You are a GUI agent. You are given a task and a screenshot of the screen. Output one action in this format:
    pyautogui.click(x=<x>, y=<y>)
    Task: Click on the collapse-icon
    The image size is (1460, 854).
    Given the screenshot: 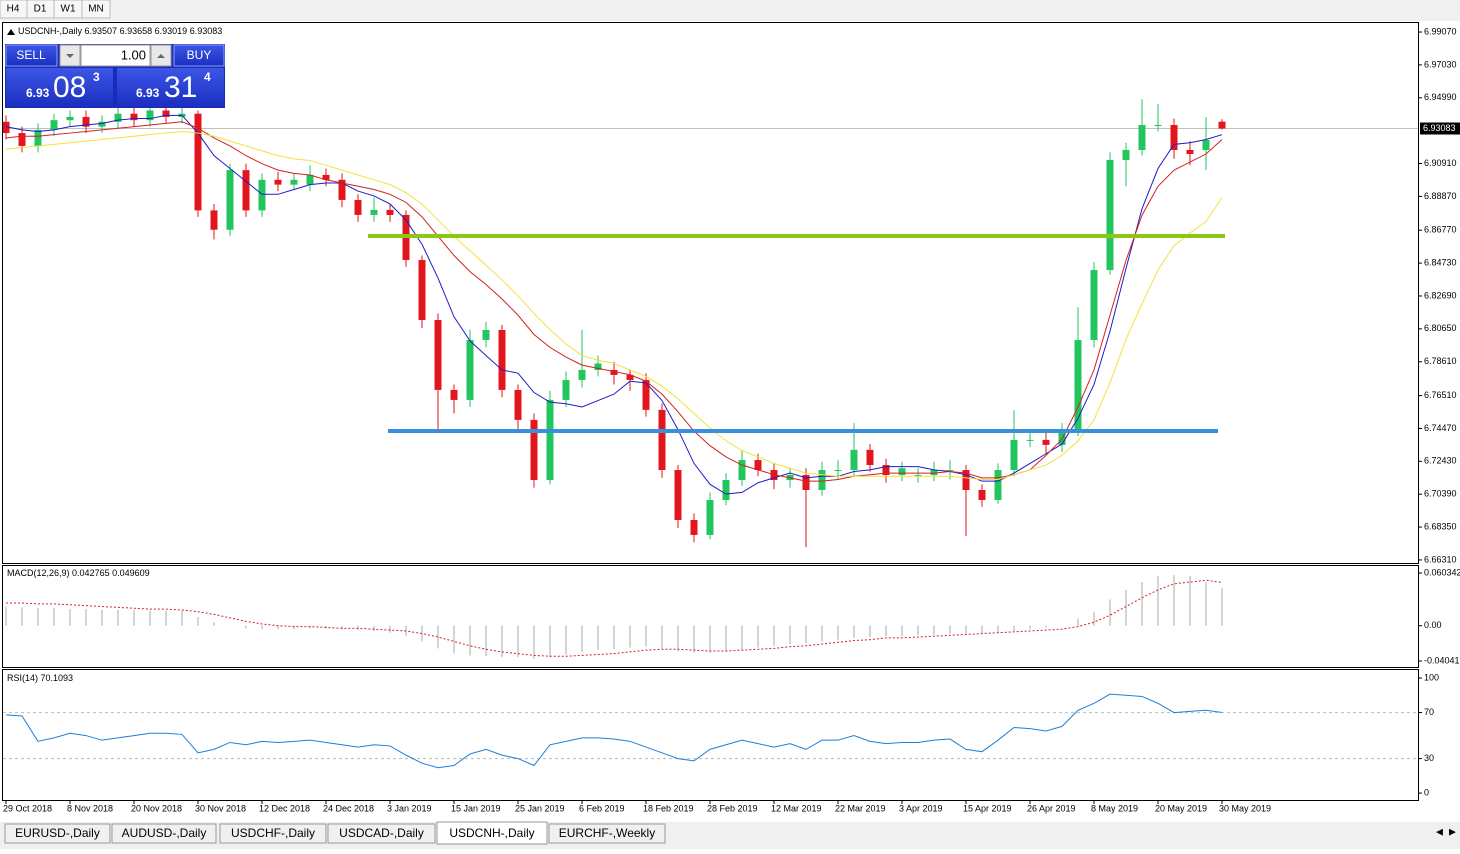 What is the action you would take?
    pyautogui.click(x=11, y=32)
    